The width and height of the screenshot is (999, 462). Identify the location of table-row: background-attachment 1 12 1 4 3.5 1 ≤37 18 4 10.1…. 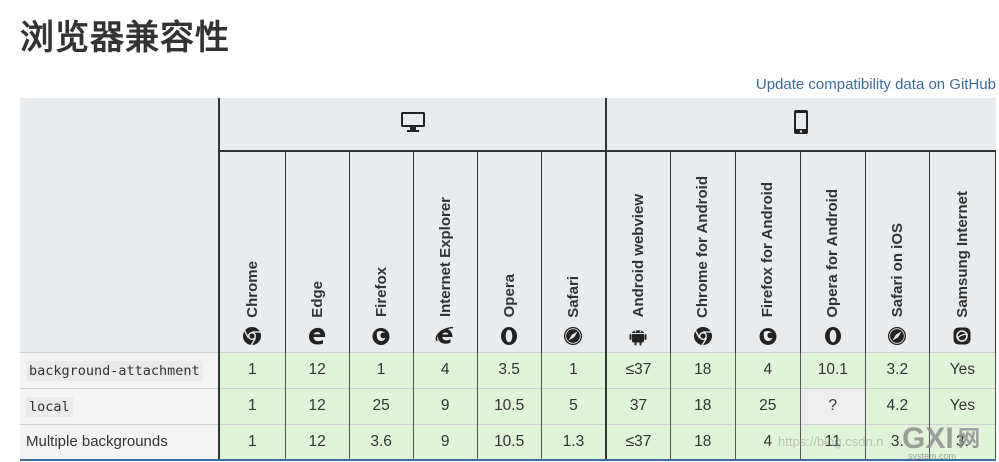
(508, 369).